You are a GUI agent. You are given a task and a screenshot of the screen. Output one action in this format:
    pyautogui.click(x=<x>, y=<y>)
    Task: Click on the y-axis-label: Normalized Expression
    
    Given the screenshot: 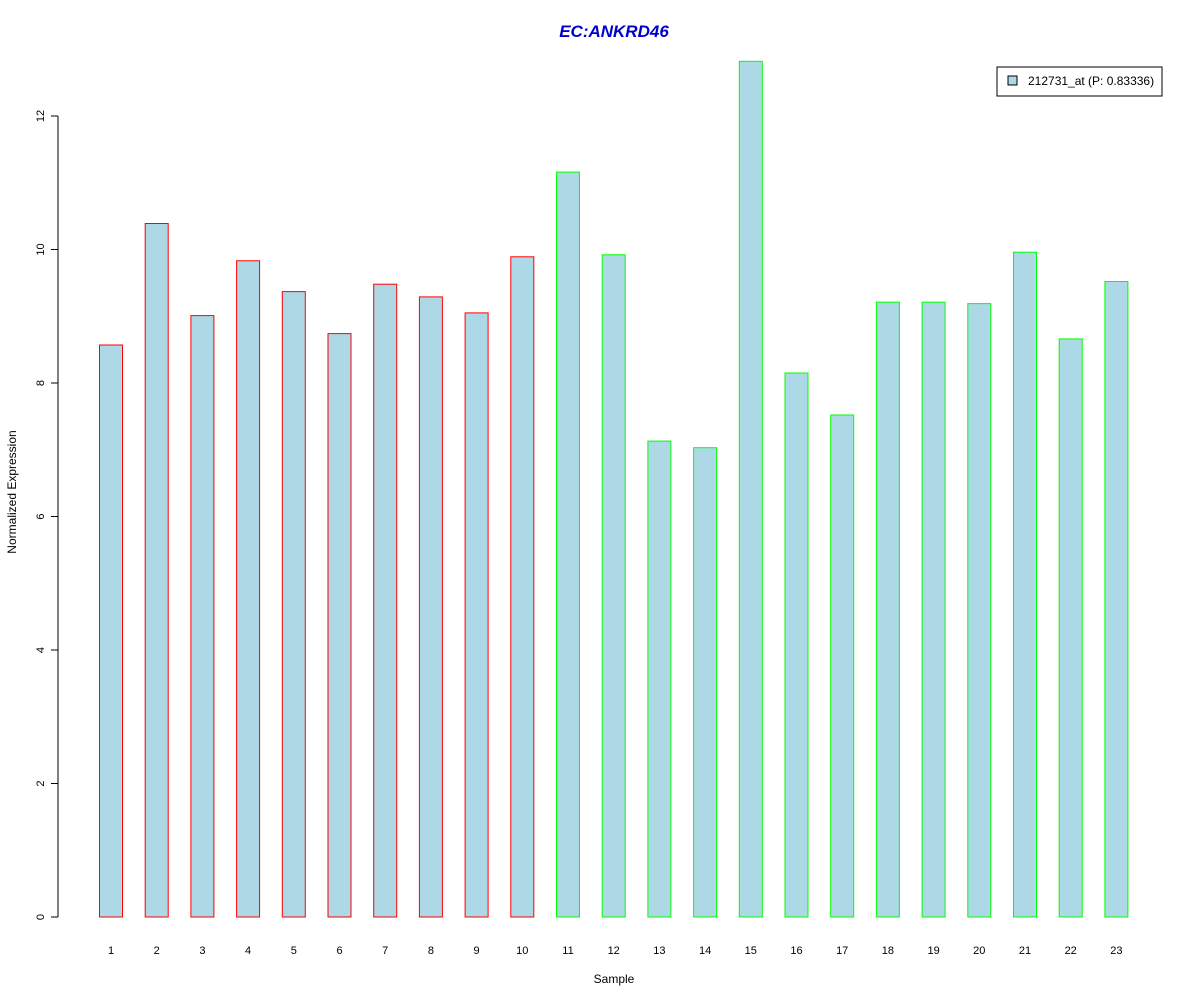 What is the action you would take?
    pyautogui.click(x=12, y=491)
    